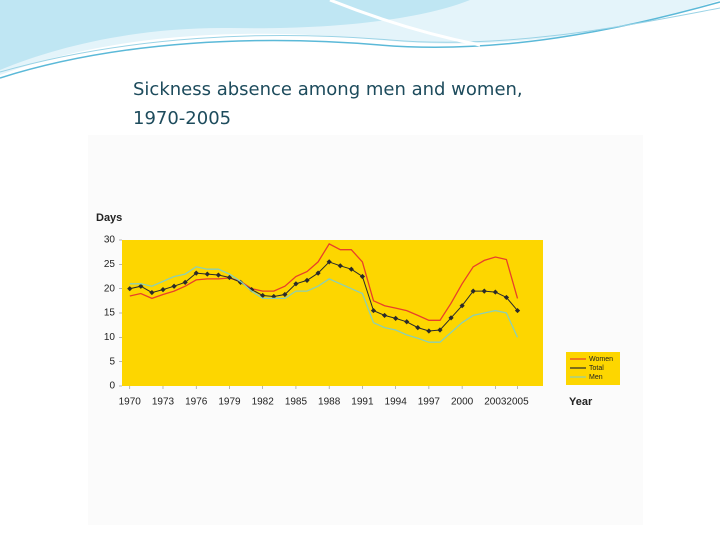  What do you see at coordinates (110, 337) in the screenshot?
I see `y-tick-label: 10` at bounding box center [110, 337].